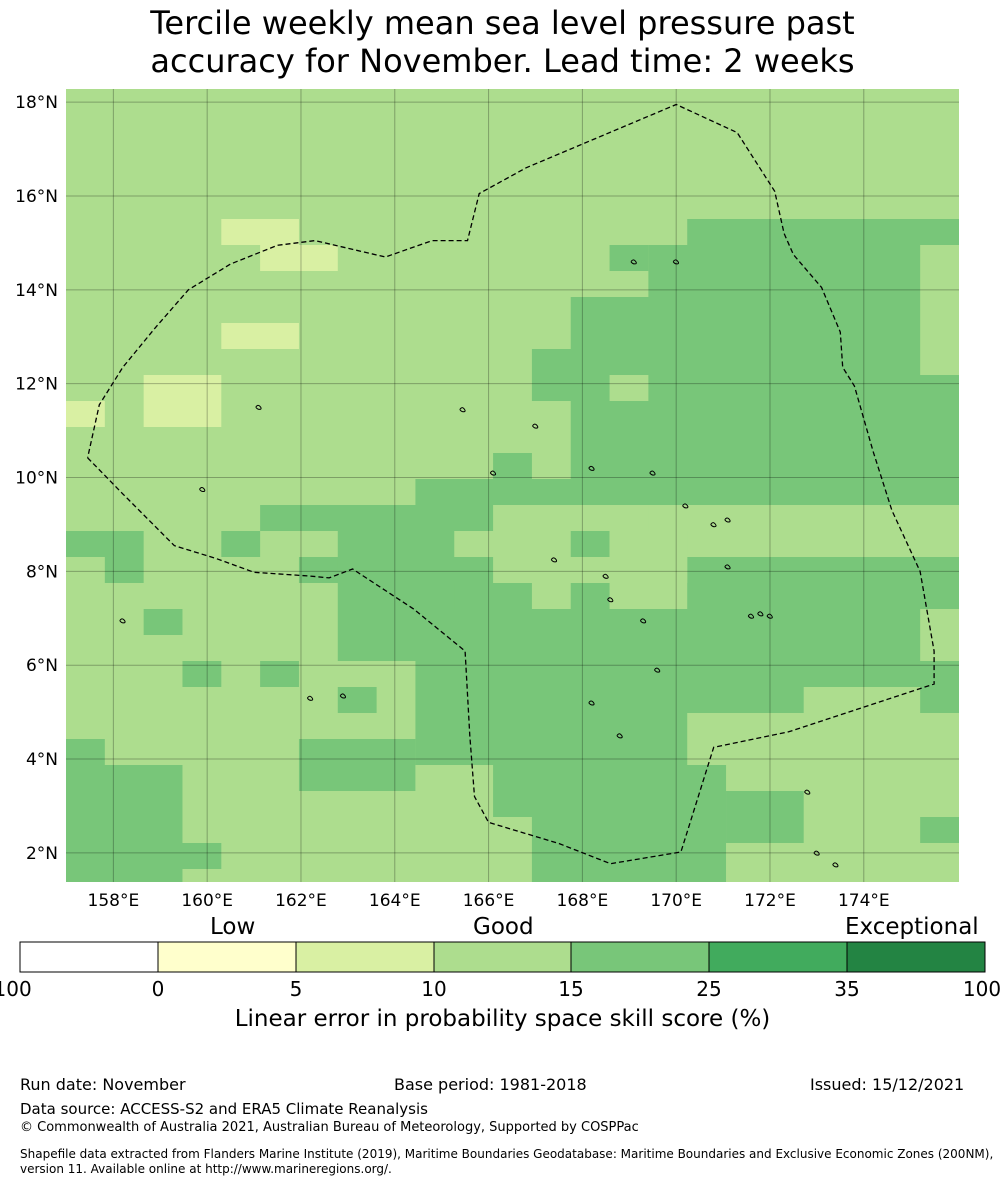 This screenshot has height=1185, width=1005. Describe the element at coordinates (434, 989) in the screenshot. I see `colorbar-tick: 10` at that location.